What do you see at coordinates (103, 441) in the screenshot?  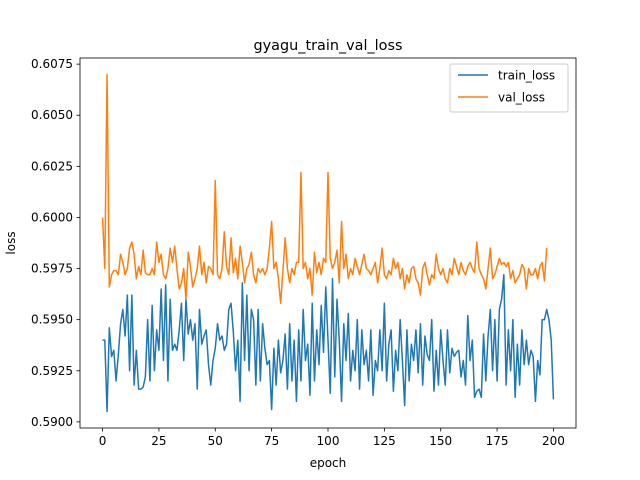 I see `x-tick-label: 0` at bounding box center [103, 441].